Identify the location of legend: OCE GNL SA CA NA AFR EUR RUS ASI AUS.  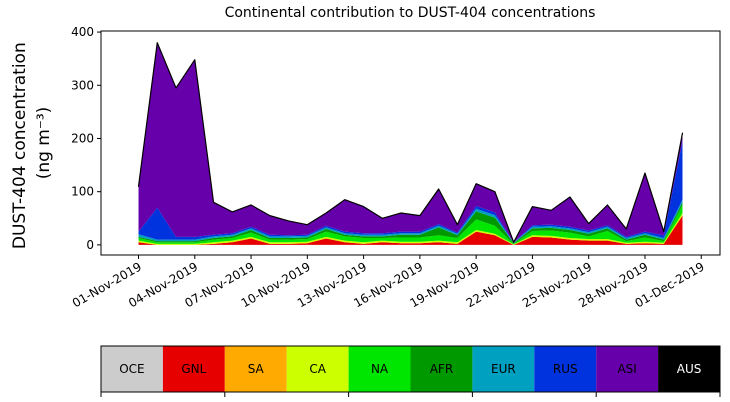
(410, 371).